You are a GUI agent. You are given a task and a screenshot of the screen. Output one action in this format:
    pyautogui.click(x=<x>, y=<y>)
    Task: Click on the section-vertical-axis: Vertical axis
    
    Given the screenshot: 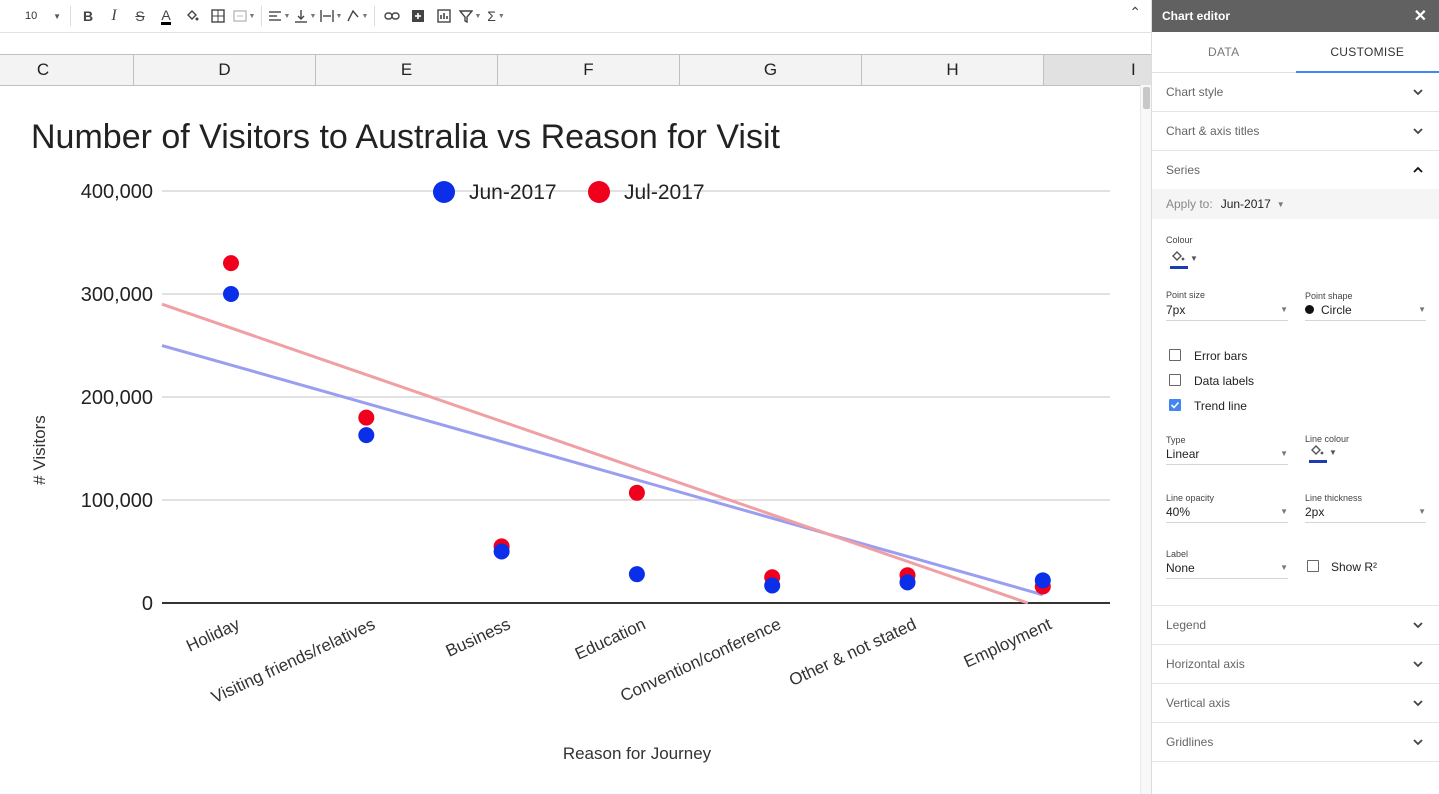 What is the action you would take?
    pyautogui.click(x=1295, y=703)
    